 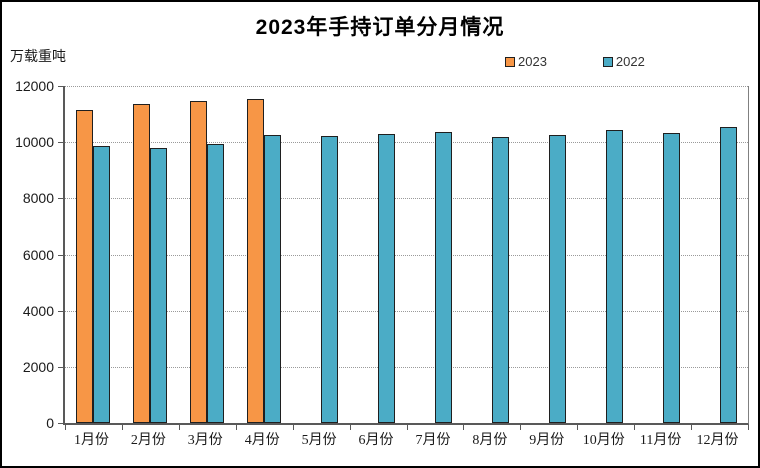 I want to click on x-tick-label-5月份: 5月份, so click(x=319, y=440).